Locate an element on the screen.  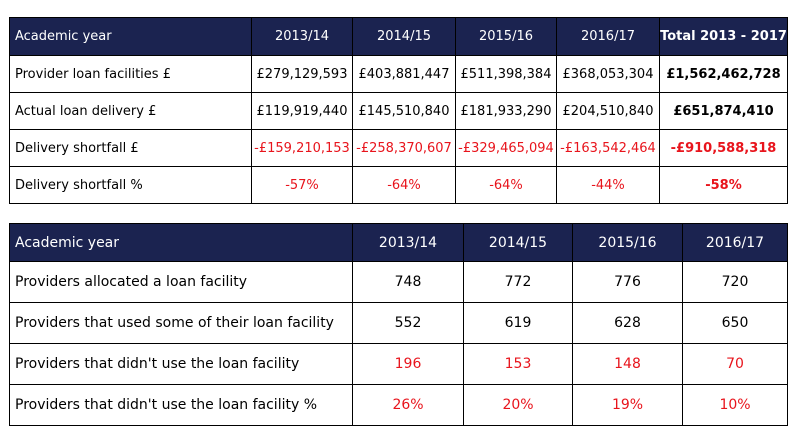
total-cell: £651,874,410 is located at coordinates (723, 111).